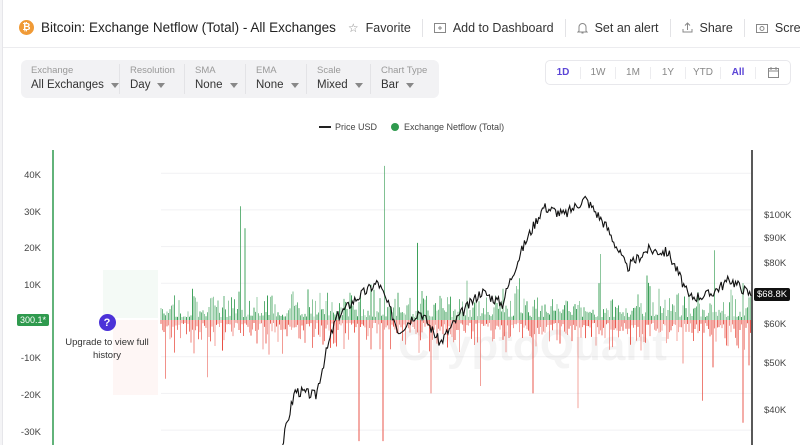 The width and height of the screenshot is (800, 445). I want to click on exchange-select: Exchange All Exchanges, so click(70, 79).